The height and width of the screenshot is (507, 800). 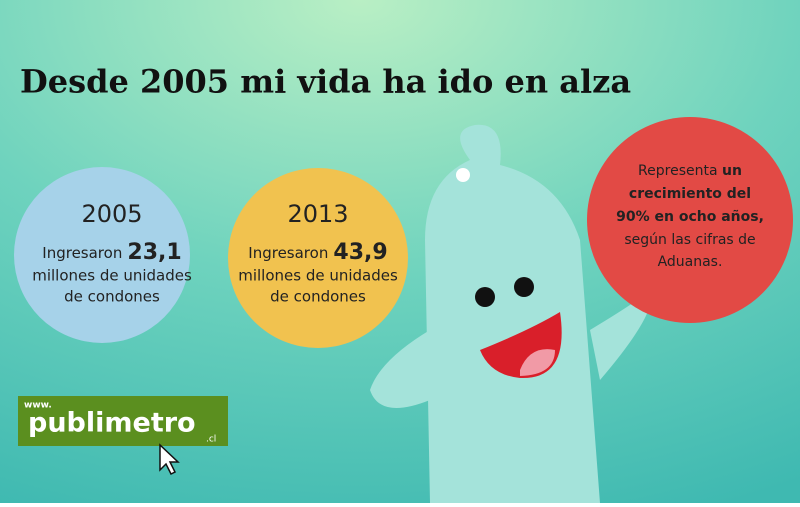 What do you see at coordinates (690, 262) in the screenshot?
I see `line: Aduanas.` at bounding box center [690, 262].